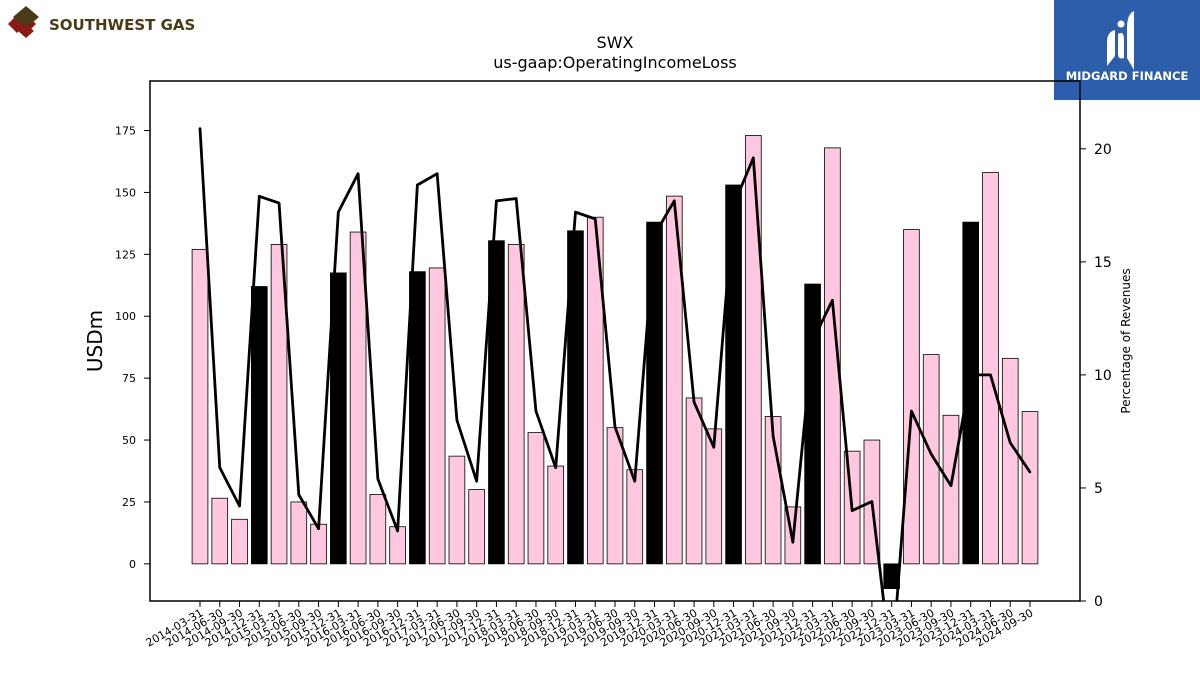  I want to click on right-y-axis-label: Percentage of Revenues, so click(1126, 340).